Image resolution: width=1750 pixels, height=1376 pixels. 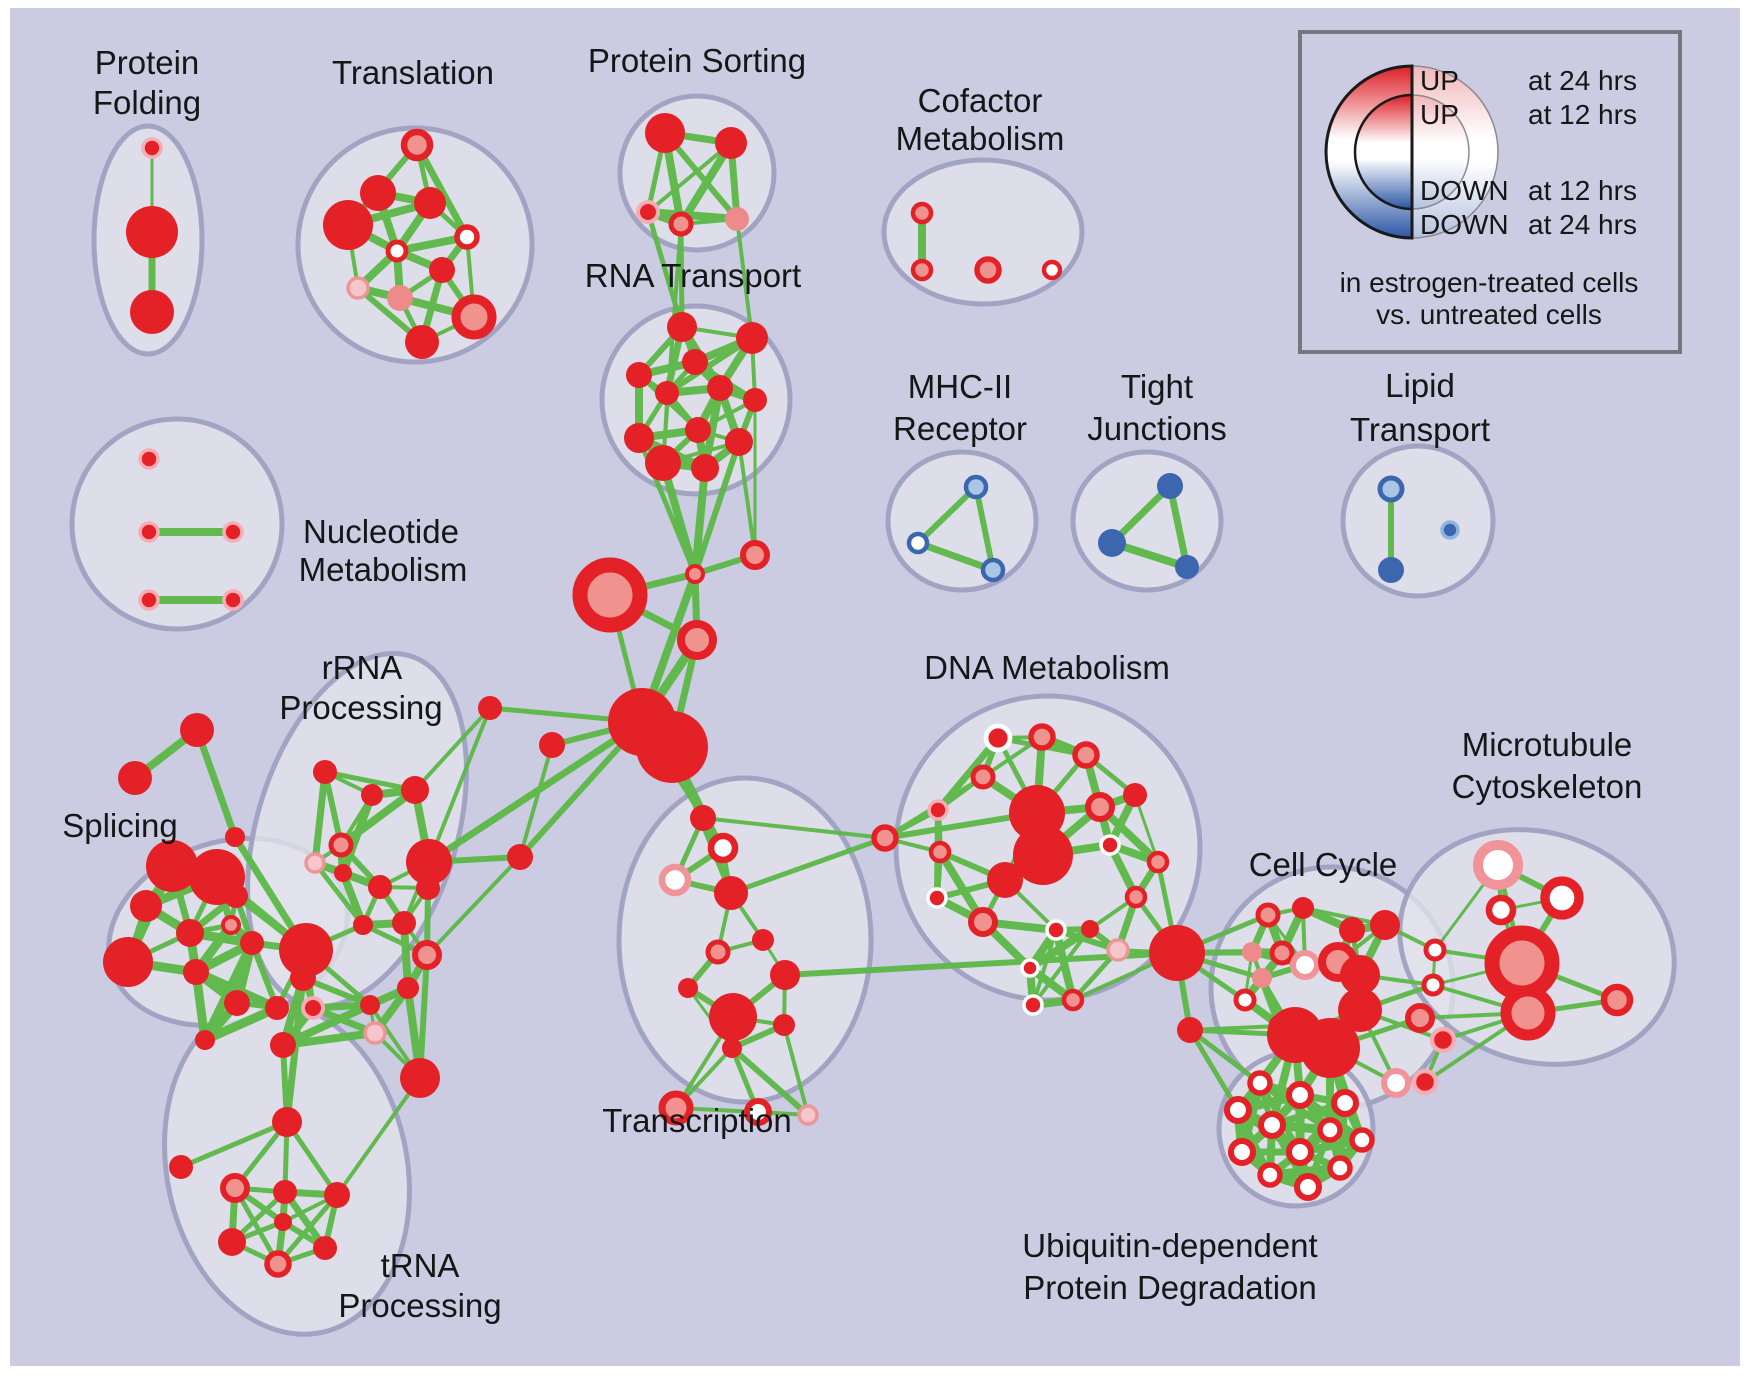 I want to click on node-ps4, so click(x=681, y=224).